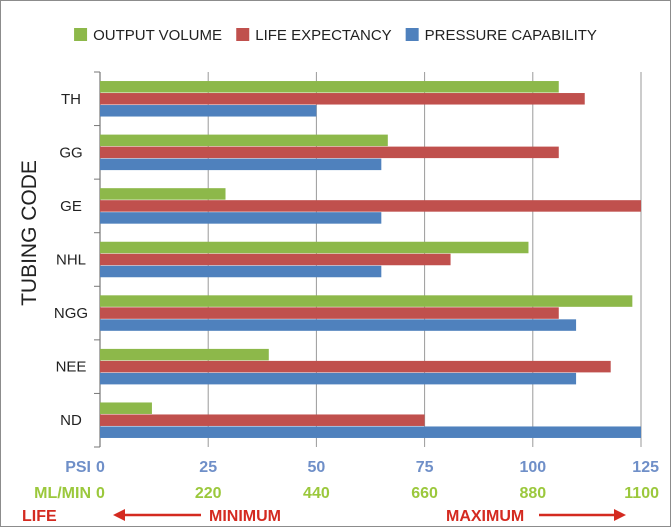  What do you see at coordinates (62, 493) in the screenshot?
I see `x-axis-title: ML/MIN` at bounding box center [62, 493].